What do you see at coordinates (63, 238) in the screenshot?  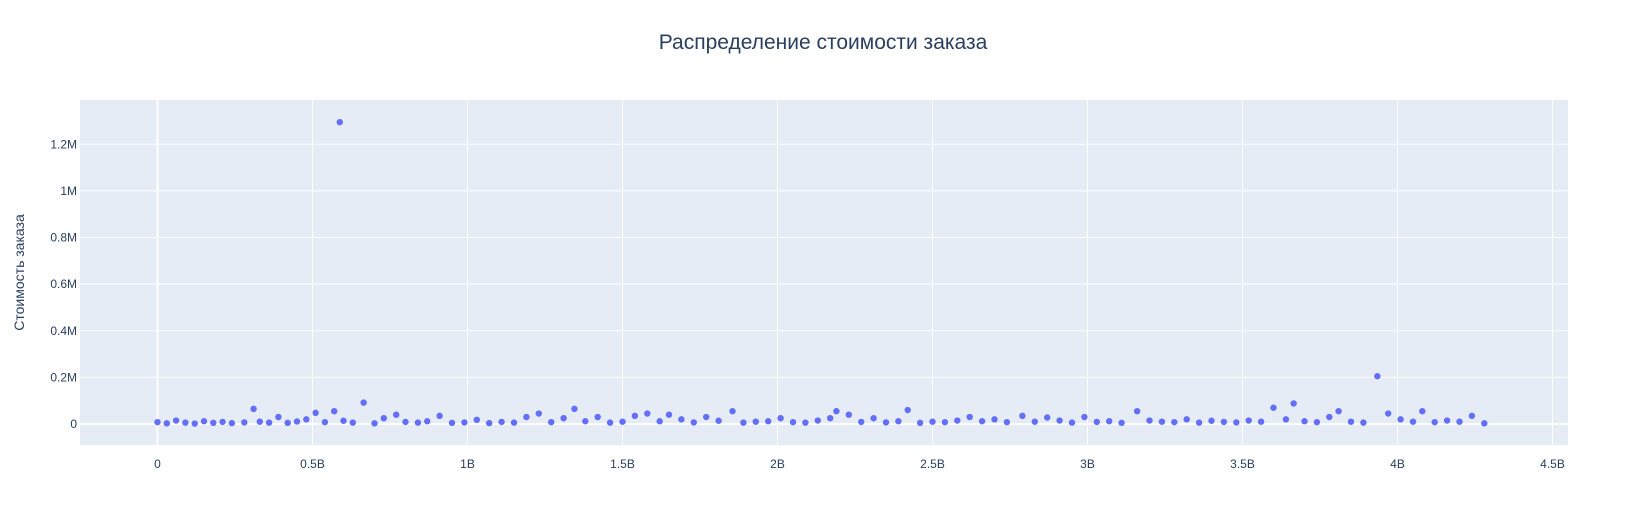 I see `y-tick-label: 0.8M` at bounding box center [63, 238].